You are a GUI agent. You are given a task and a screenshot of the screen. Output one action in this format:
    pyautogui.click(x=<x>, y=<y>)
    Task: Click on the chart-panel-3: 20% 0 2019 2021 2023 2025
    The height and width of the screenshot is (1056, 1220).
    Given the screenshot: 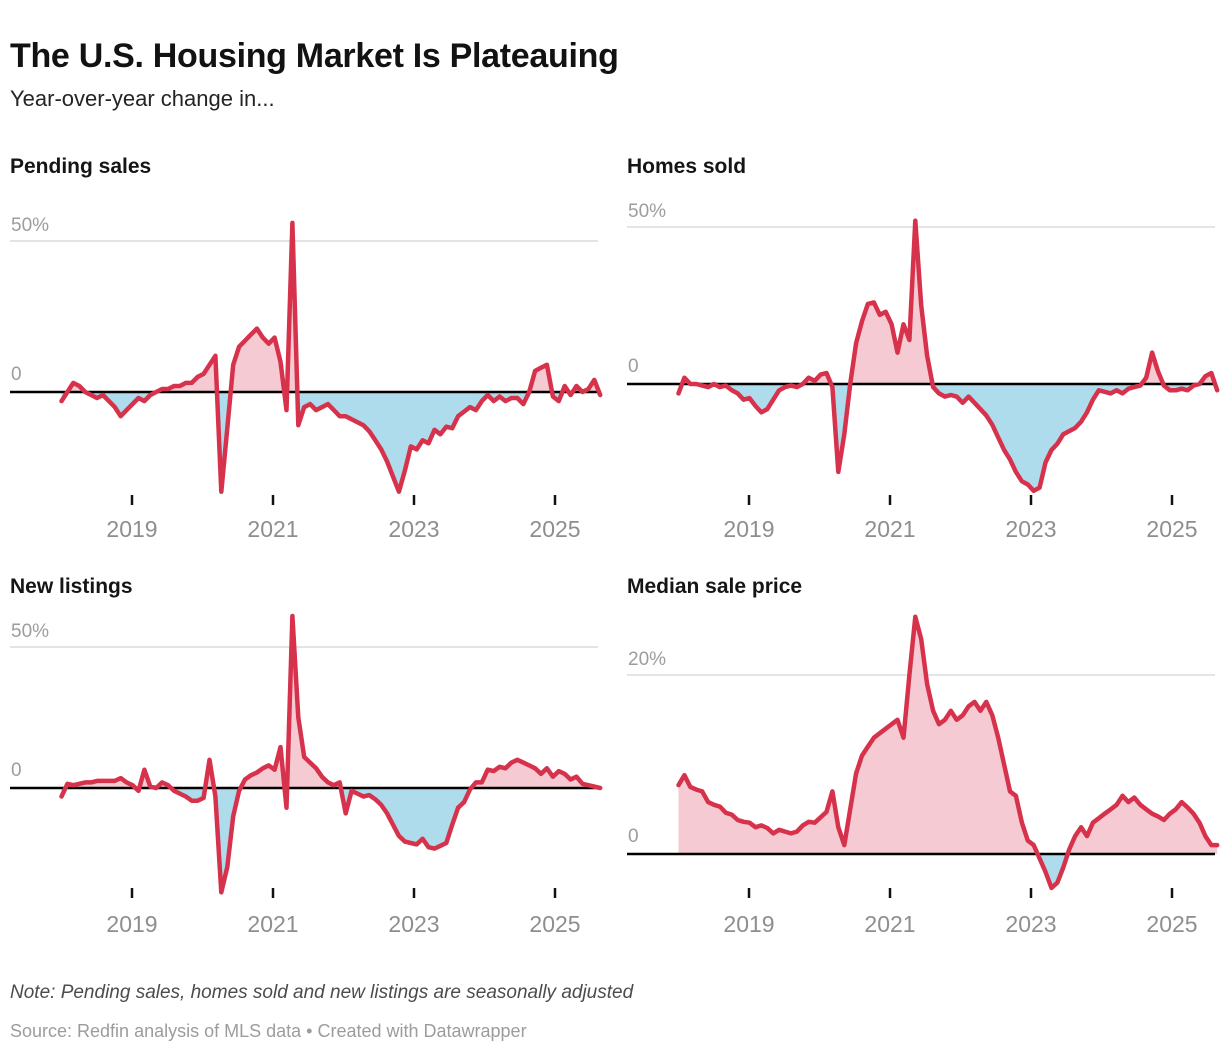 What is the action you would take?
    pyautogui.click(x=923, y=775)
    